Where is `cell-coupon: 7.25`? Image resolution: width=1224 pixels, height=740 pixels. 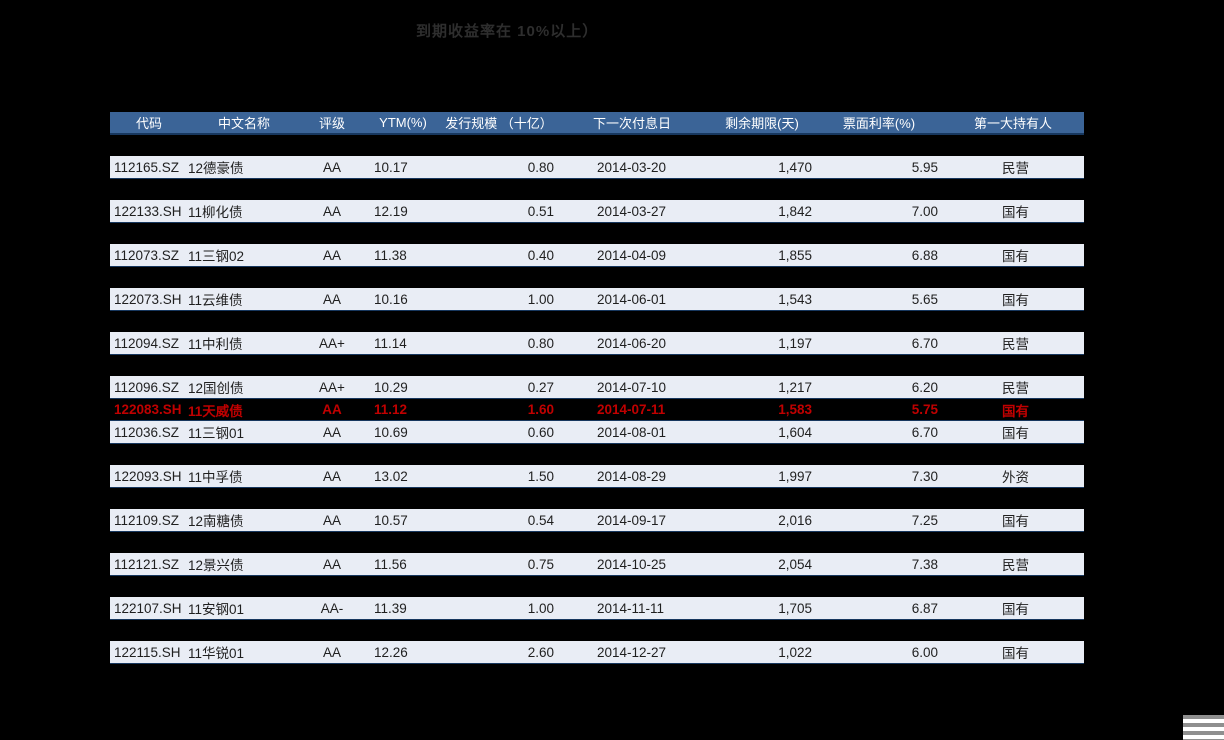
cell-coupon: 7.25 is located at coordinates (924, 520).